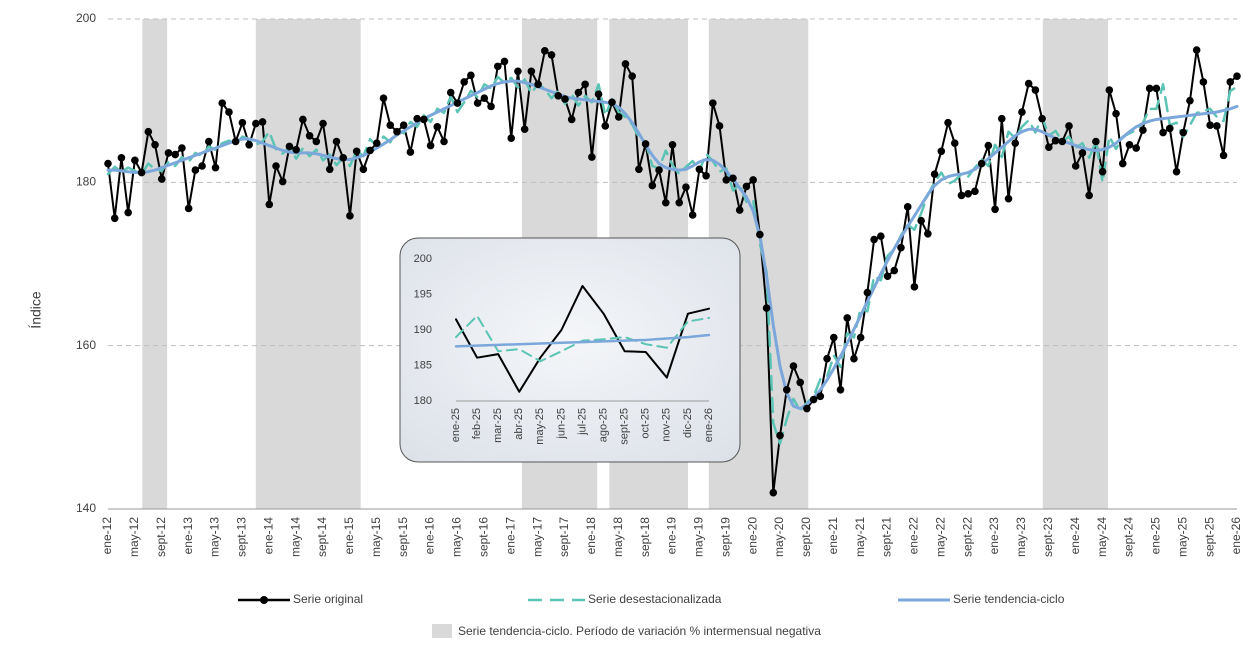 This screenshot has width=1244, height=650. What do you see at coordinates (328, 599) in the screenshot?
I see `legend-label: Serie original` at bounding box center [328, 599].